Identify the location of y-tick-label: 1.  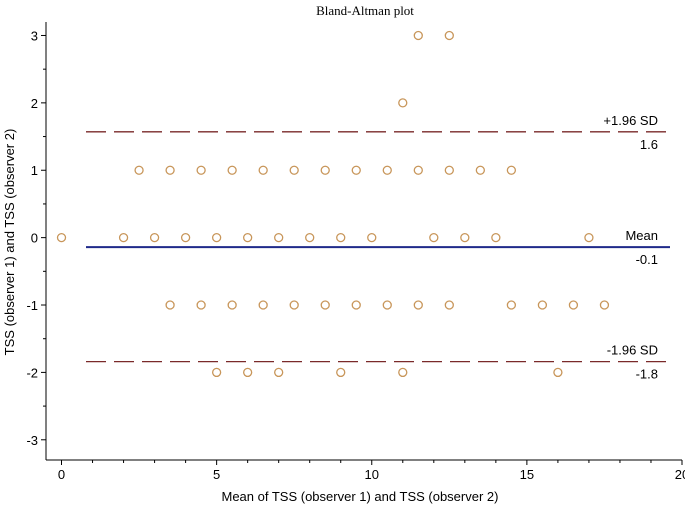
(34, 170).